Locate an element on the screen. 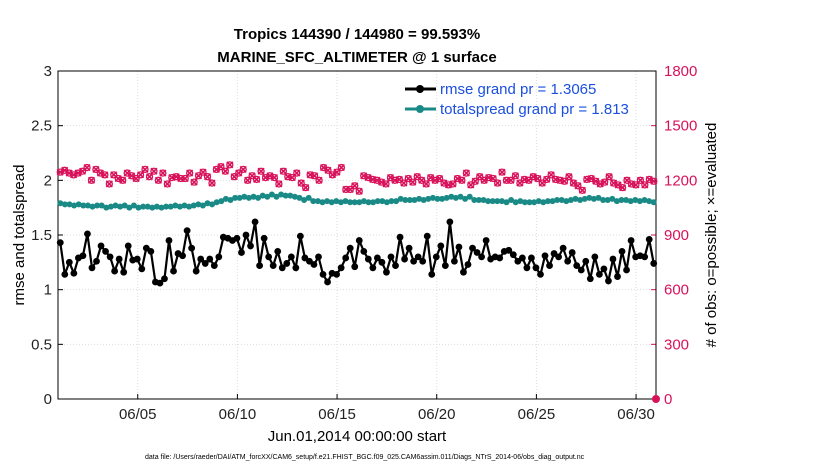  x-axis-label: Jun.01,2014 00:00:00 start is located at coordinates (357, 436).